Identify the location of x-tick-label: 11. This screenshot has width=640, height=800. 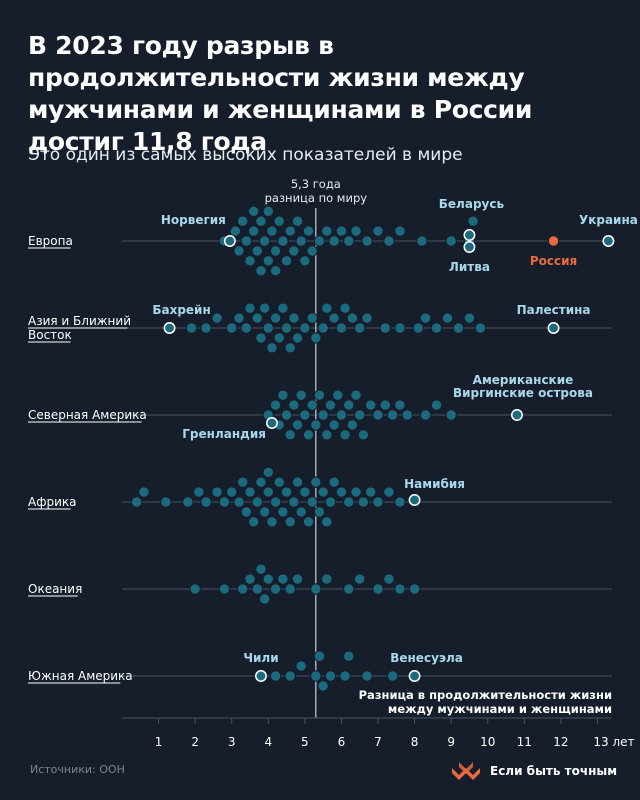
(524, 742).